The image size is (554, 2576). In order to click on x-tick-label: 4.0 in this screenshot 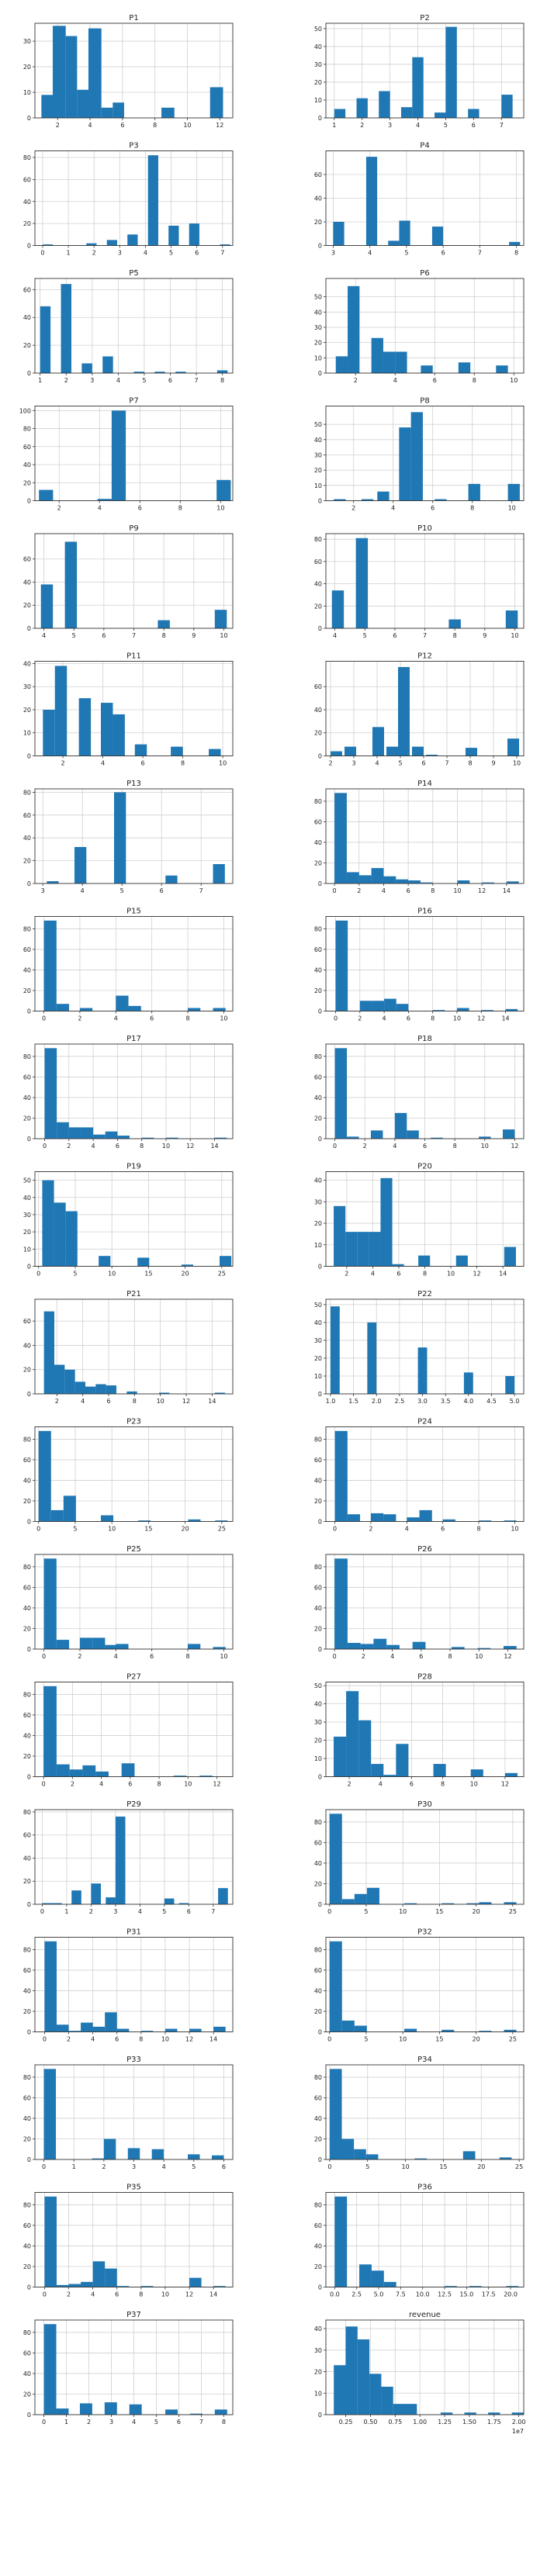, I will do `click(468, 1401)`.